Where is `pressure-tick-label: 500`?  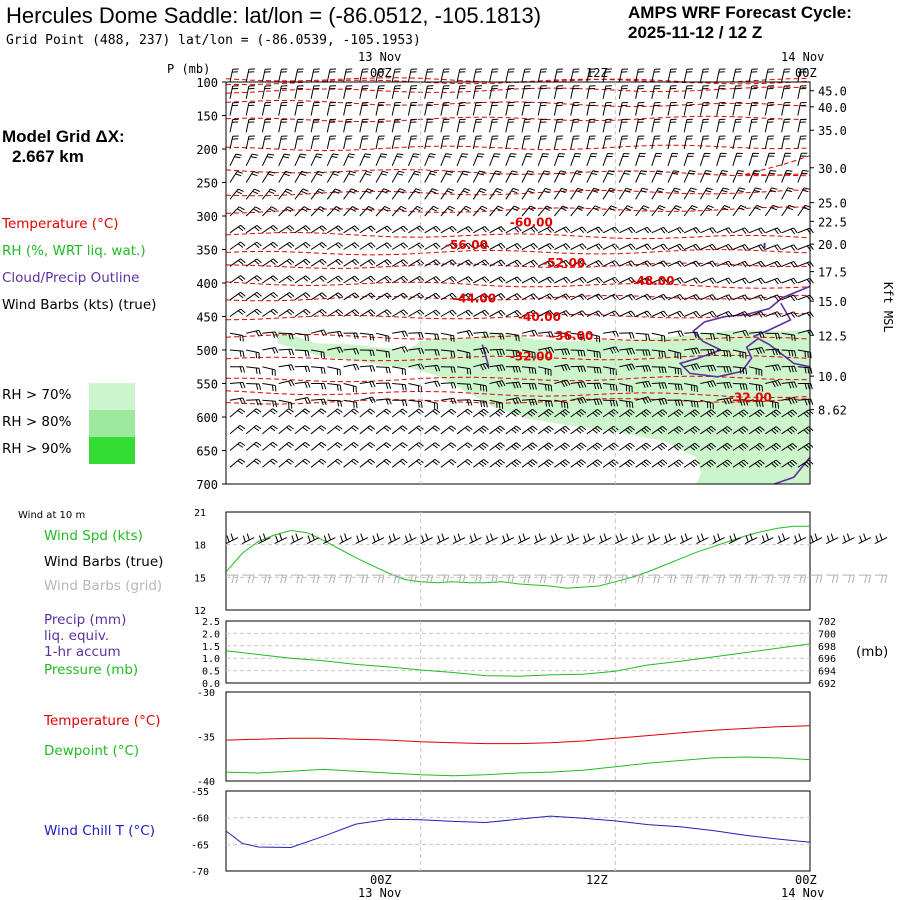
pressure-tick-label: 500 is located at coordinates (207, 351).